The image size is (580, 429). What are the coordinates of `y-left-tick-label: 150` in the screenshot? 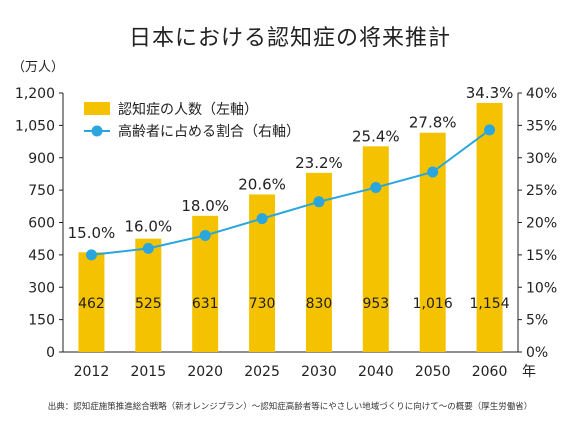 It's located at (41, 321).